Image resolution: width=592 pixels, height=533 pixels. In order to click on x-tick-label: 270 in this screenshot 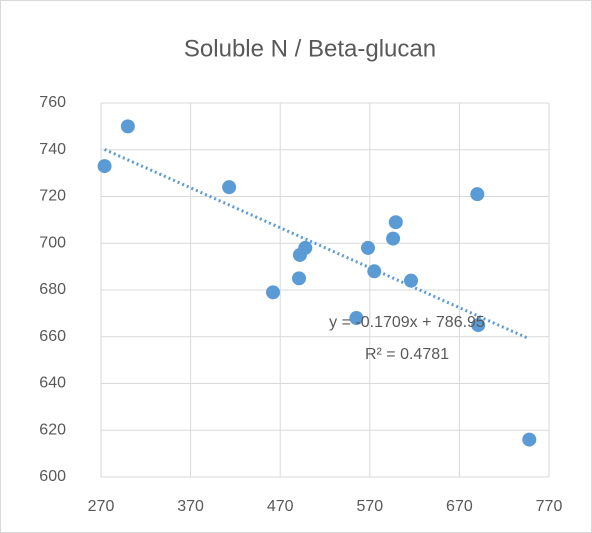, I will do `click(101, 506)`.